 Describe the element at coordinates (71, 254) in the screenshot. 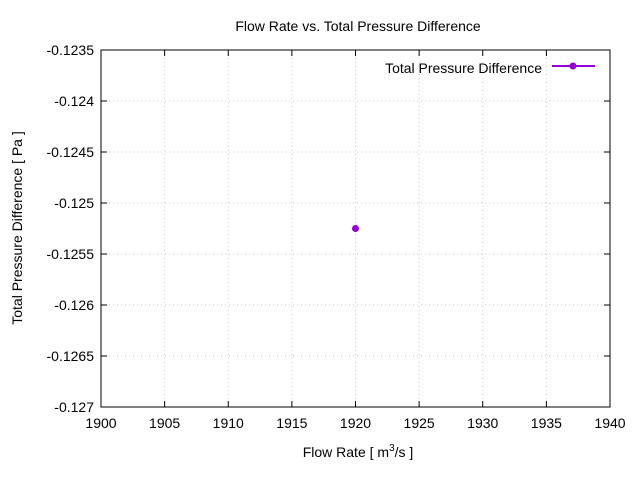

I see `y-tick-label: -0.1255` at that location.